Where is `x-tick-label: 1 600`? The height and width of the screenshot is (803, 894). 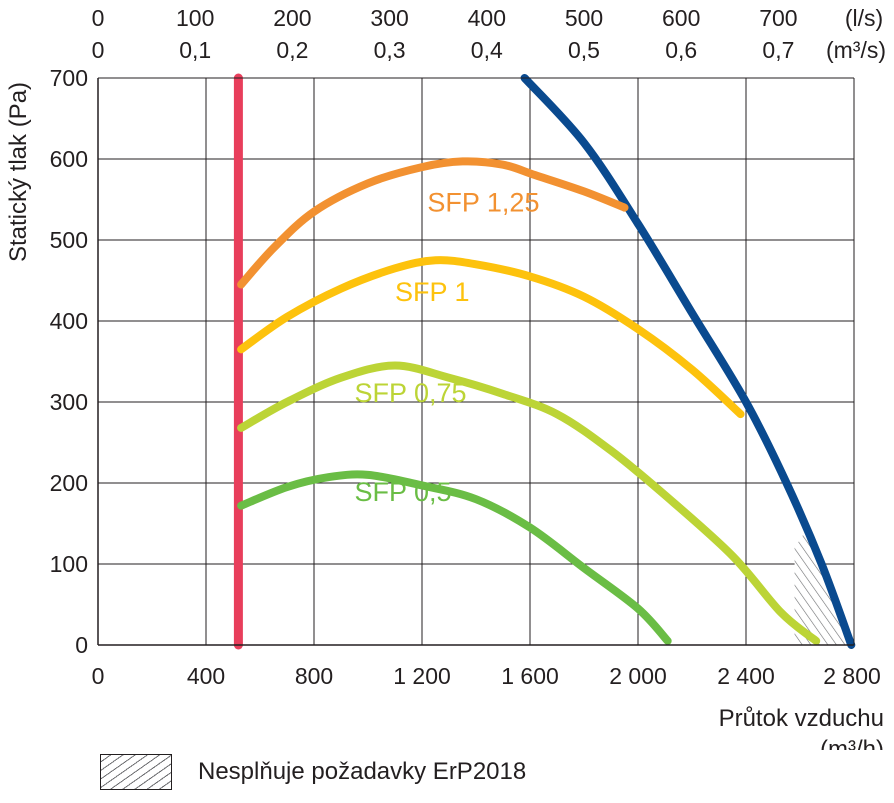 x-tick-label: 1 600 is located at coordinates (530, 676).